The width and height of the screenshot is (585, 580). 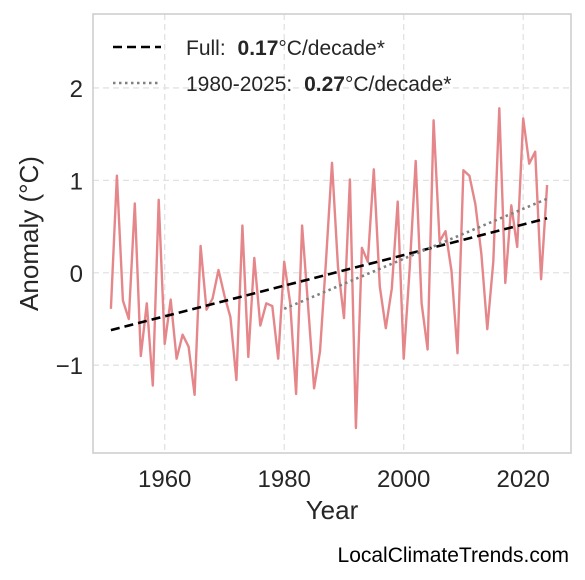 What do you see at coordinates (398, 84) in the screenshot?
I see `legend-recent-unit: °C/decade*` at bounding box center [398, 84].